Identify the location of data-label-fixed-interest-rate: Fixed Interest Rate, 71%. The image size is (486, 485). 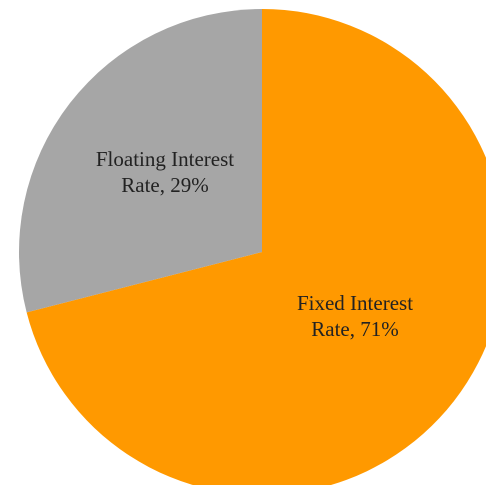
(355, 316).